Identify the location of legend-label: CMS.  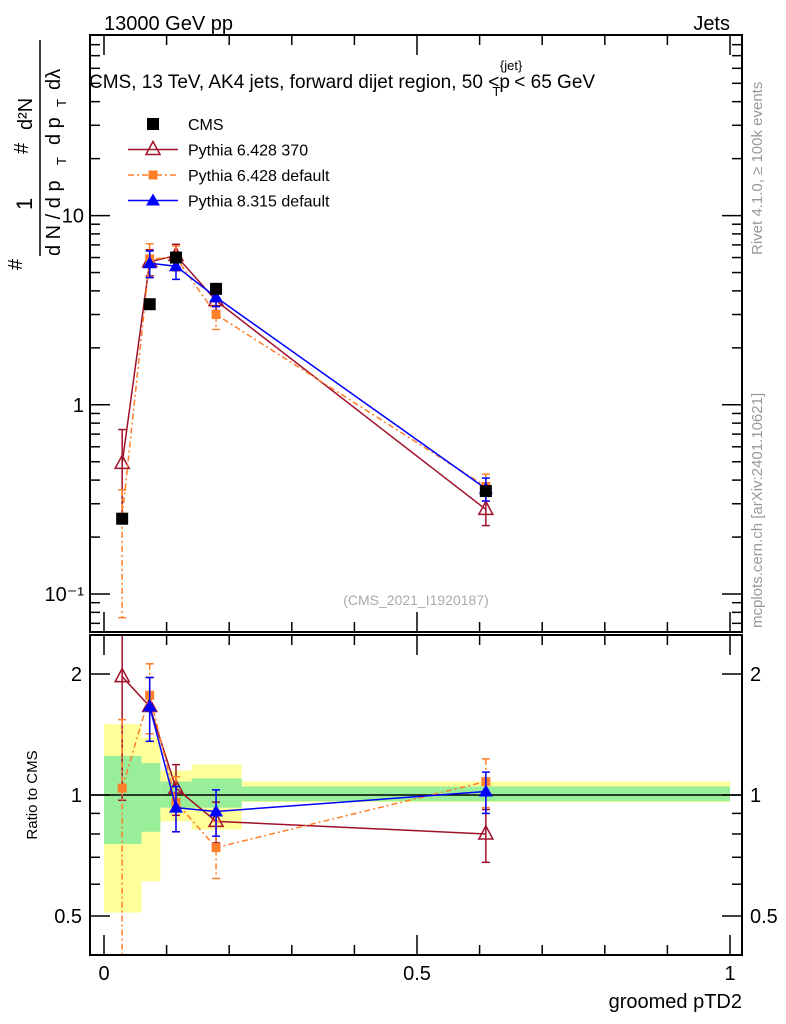
(206, 125).